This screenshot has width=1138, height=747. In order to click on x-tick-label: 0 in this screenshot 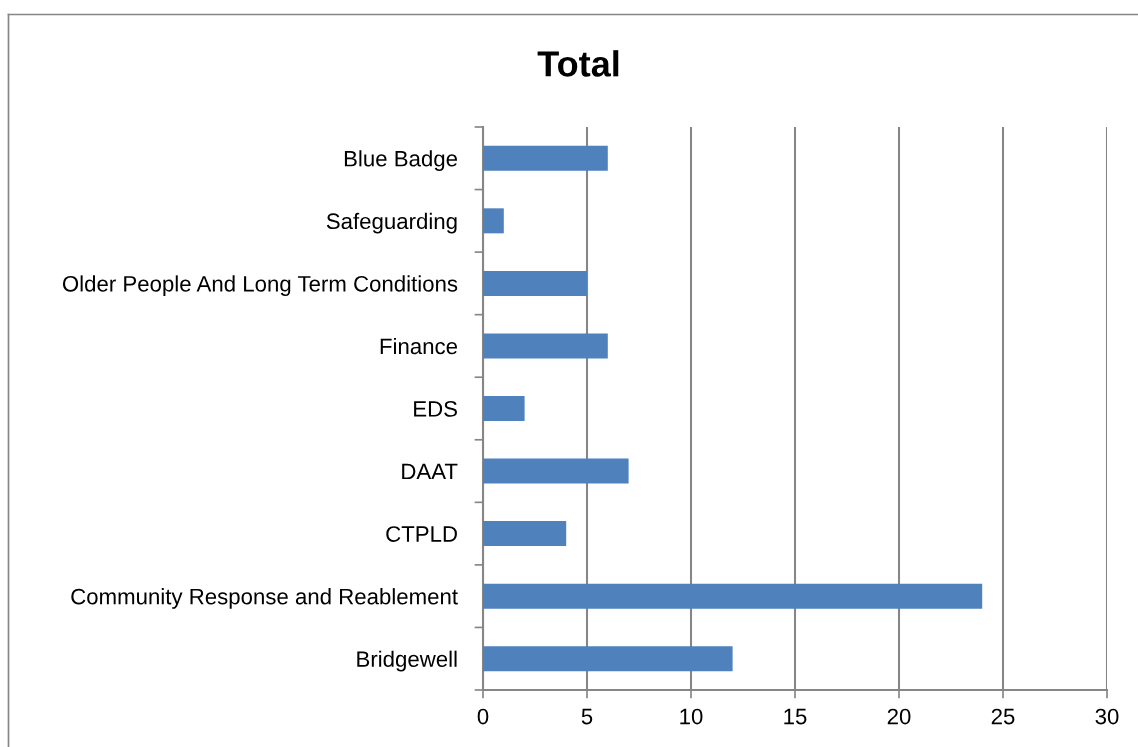, I will do `click(483, 716)`.